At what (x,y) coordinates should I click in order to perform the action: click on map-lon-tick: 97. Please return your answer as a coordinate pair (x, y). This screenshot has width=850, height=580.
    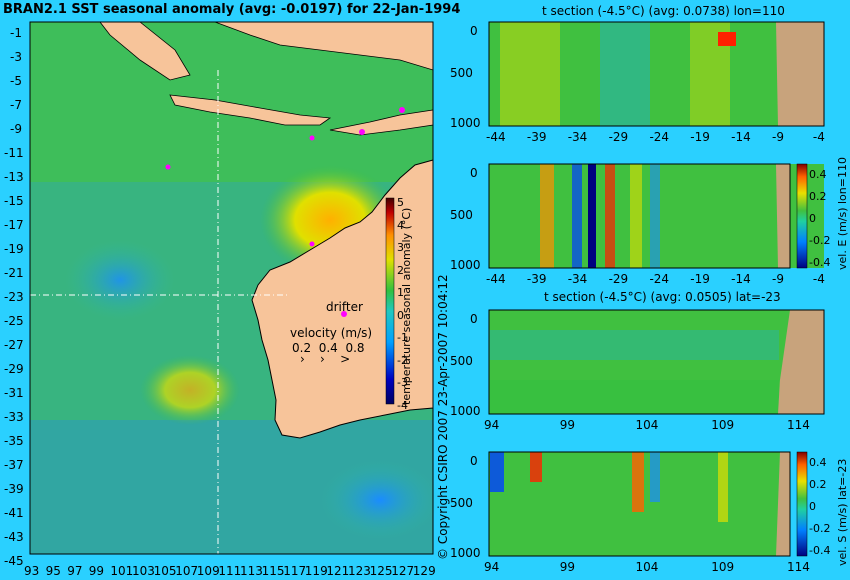
    Looking at the image, I should click on (75, 571).